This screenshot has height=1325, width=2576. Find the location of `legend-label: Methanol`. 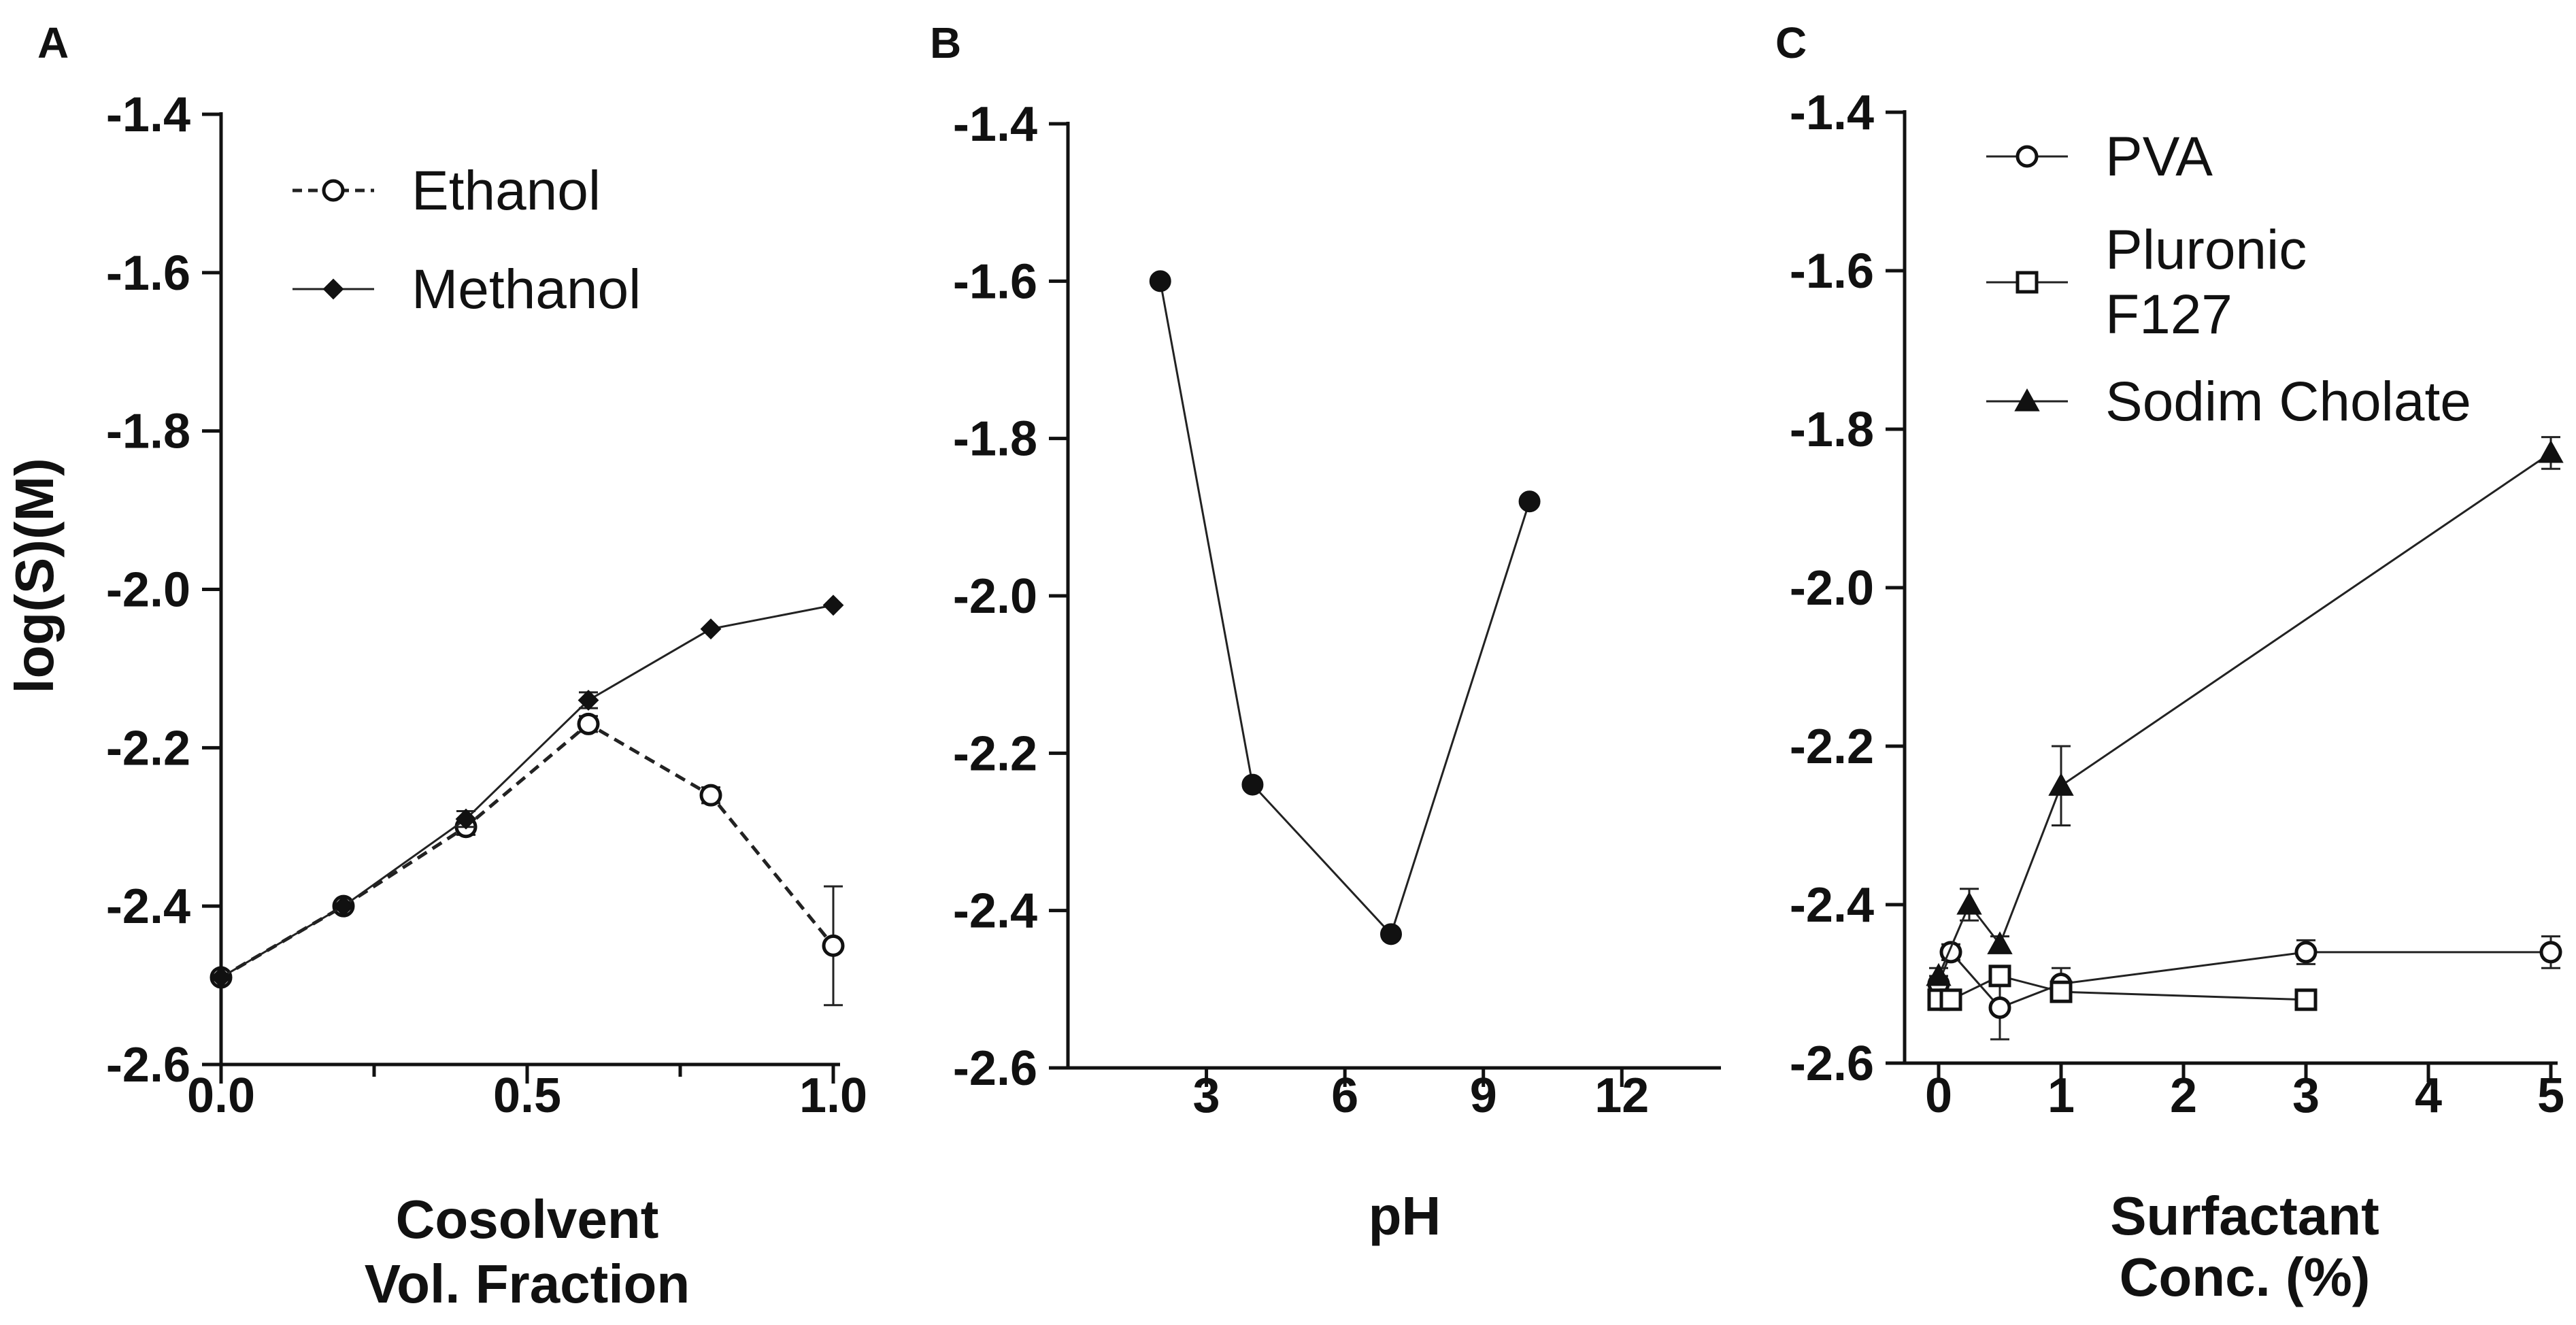

legend-label: Methanol is located at coordinates (526, 289).